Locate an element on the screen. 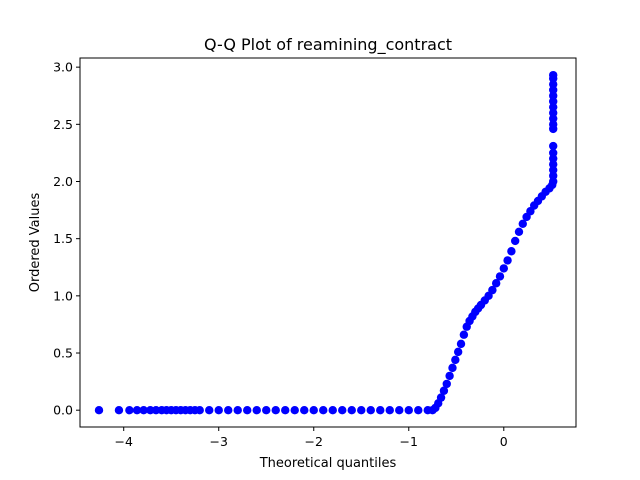 This screenshot has width=640, height=480. y-tick-label: 3.0 is located at coordinates (63, 67).